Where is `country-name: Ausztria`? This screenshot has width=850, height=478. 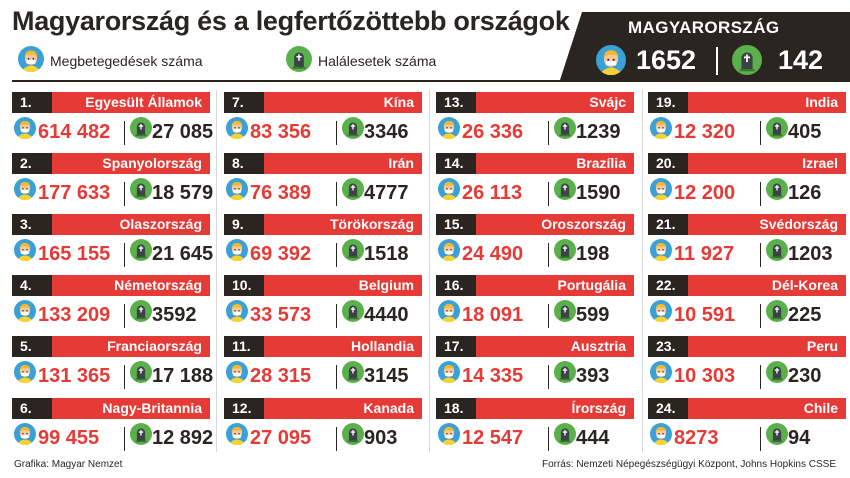 country-name: Ausztria is located at coordinates (555, 346).